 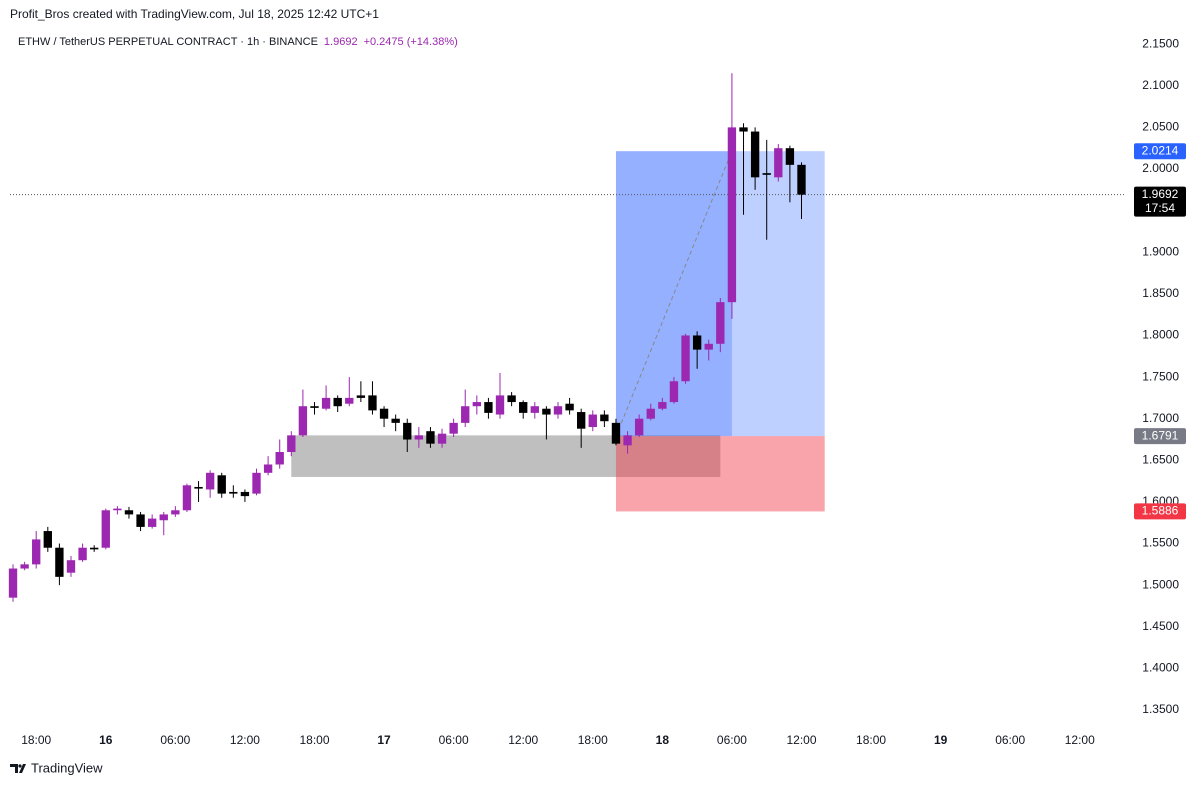 I want to click on price-tag-label: 1.6791, so click(x=1160, y=435).